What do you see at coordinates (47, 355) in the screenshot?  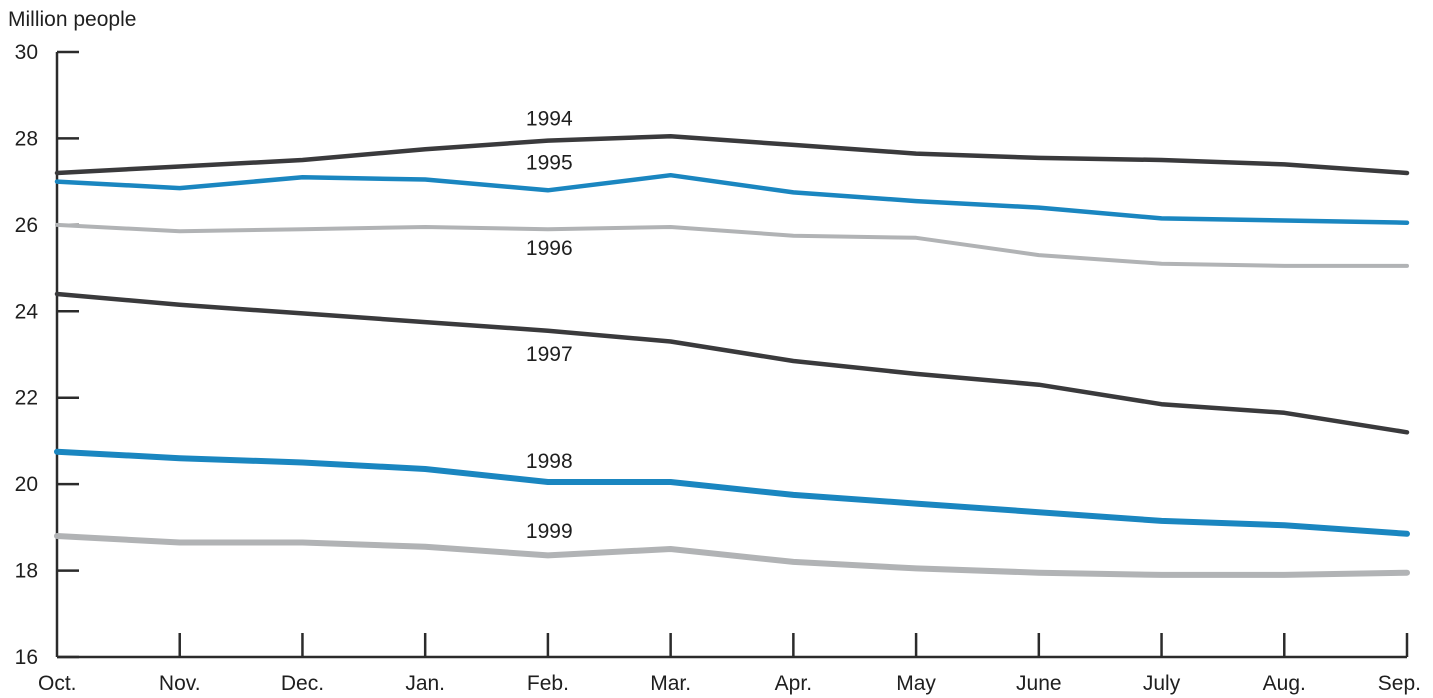 I see `y-axis-ticks: 16 18 20 22 24 26 28 30` at bounding box center [47, 355].